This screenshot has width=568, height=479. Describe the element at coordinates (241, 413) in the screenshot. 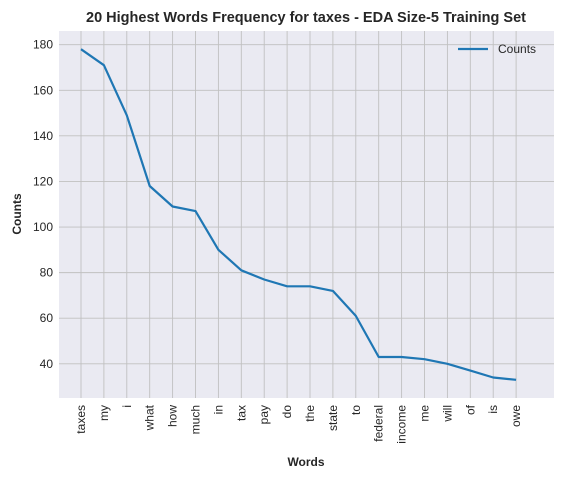

I see `x-tick-label: tax` at that location.